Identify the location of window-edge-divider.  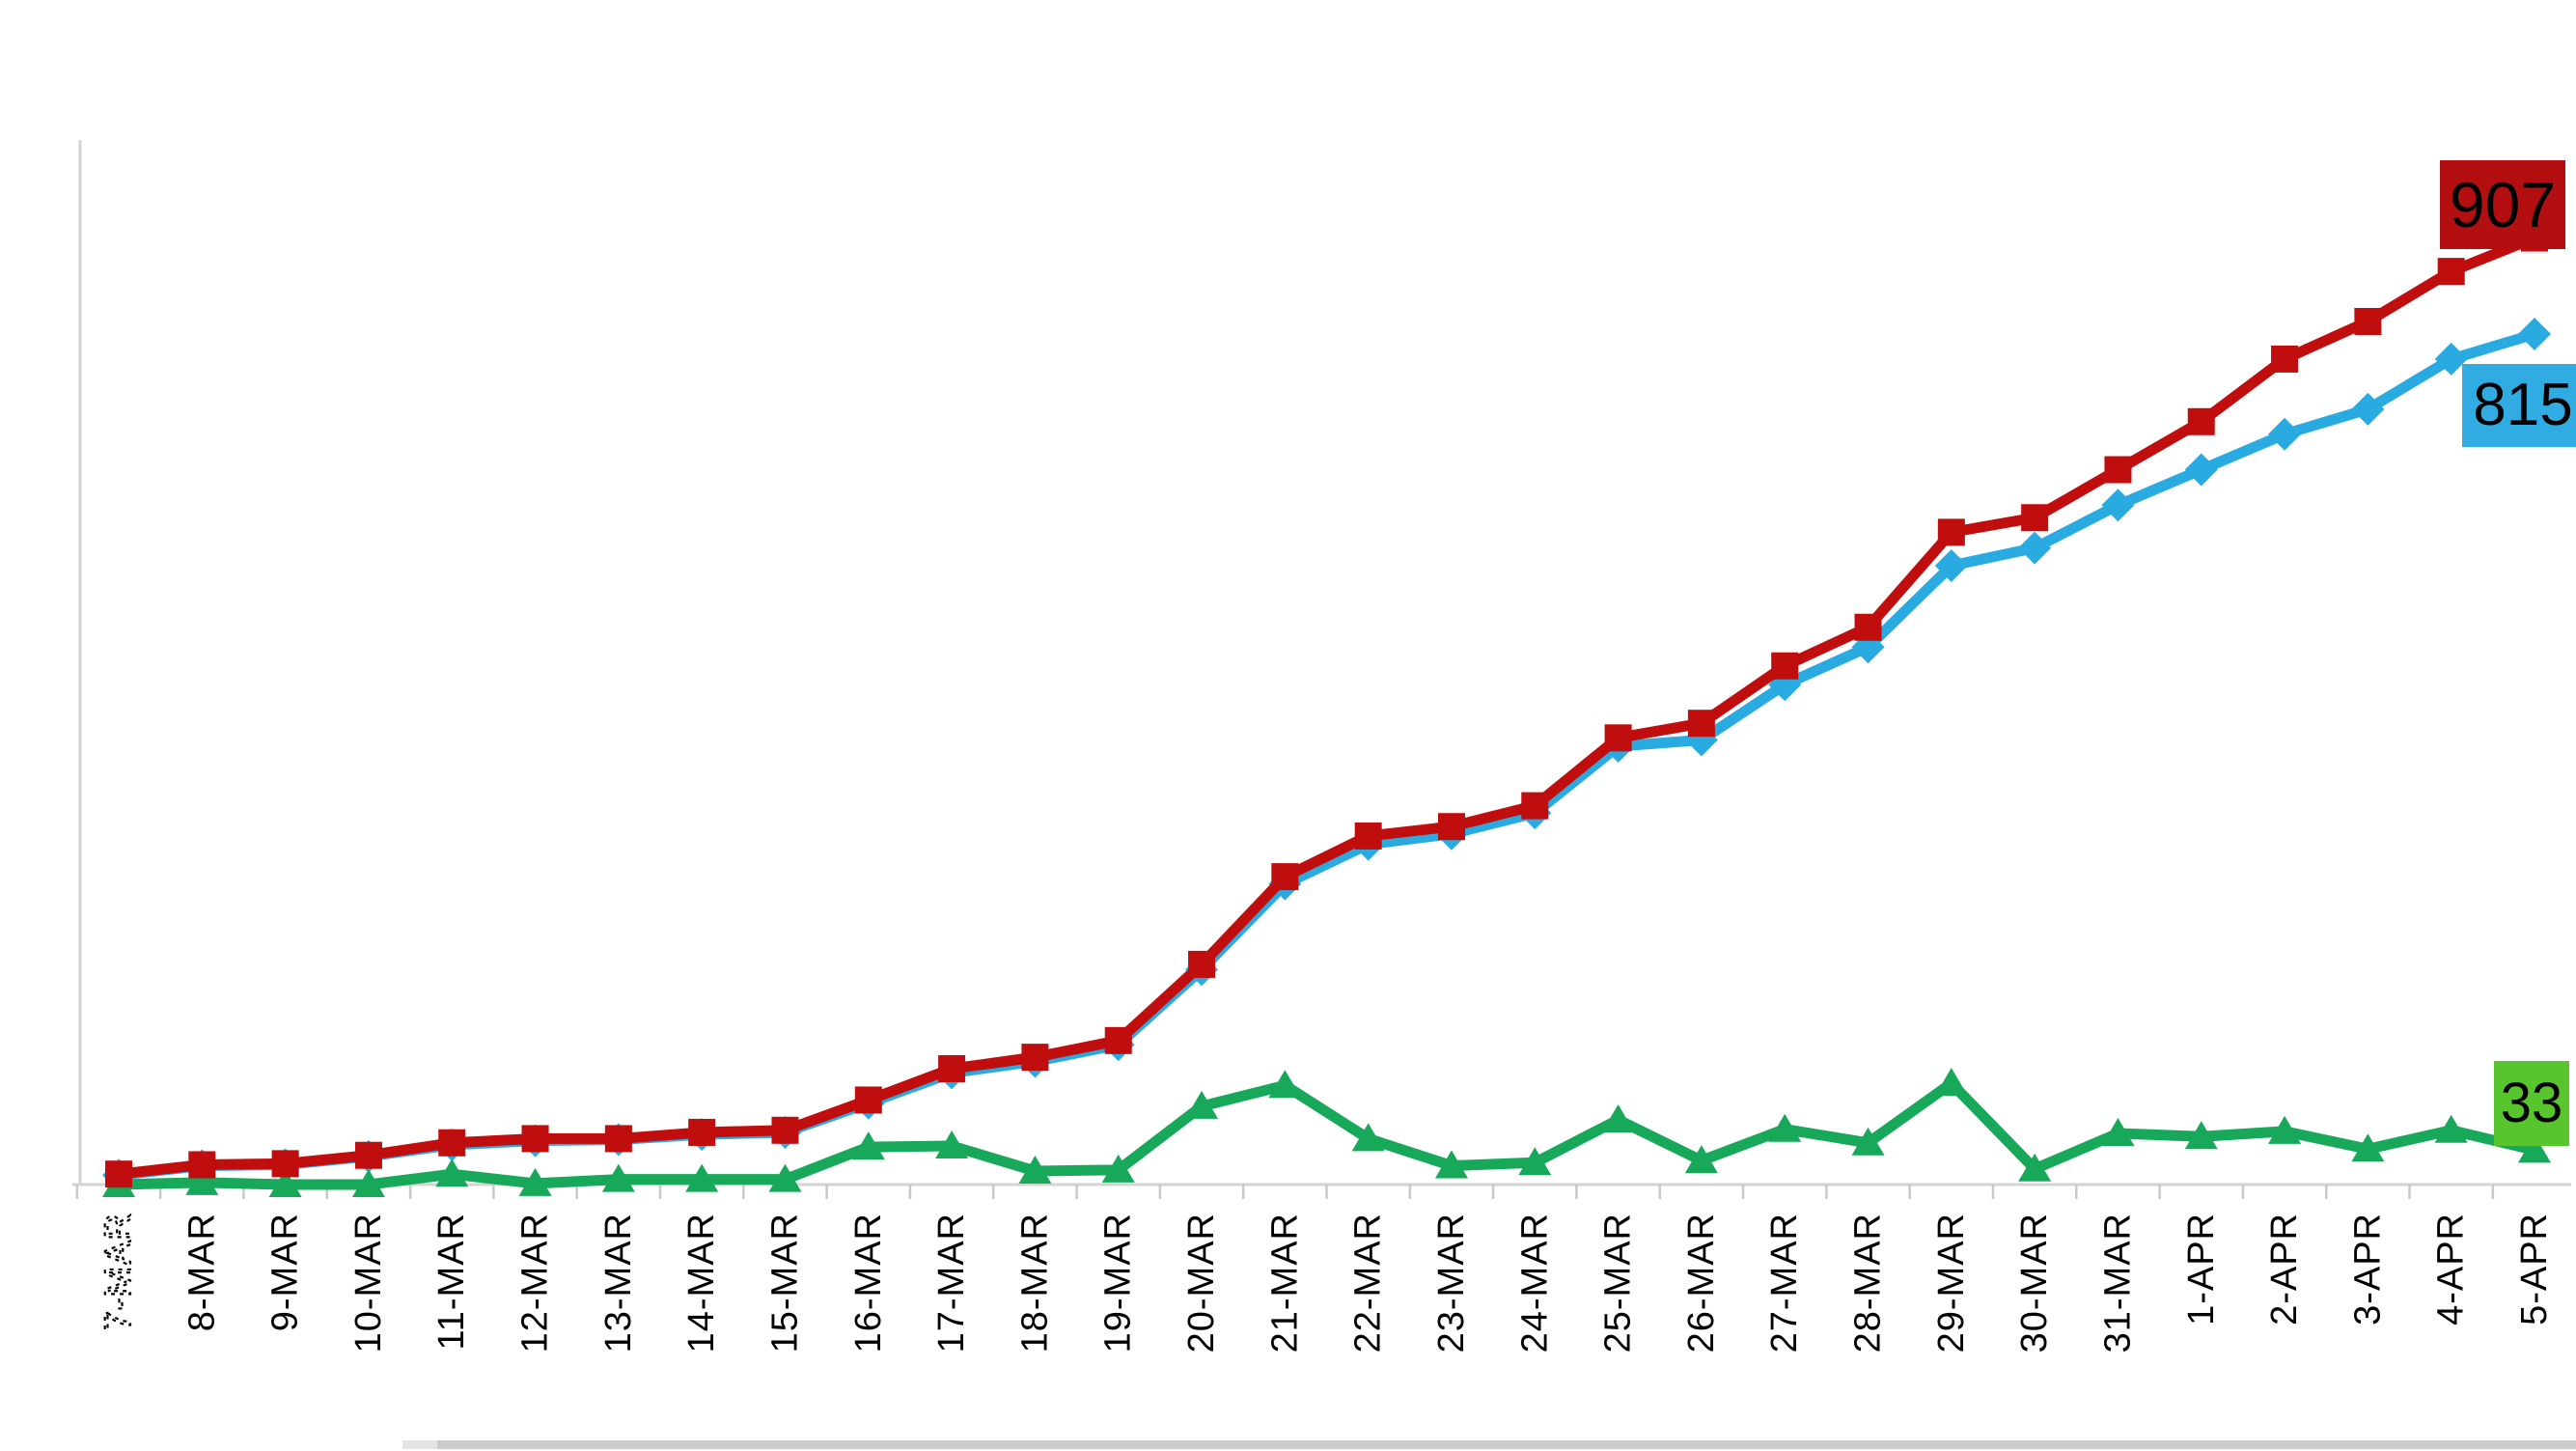
(1489, 1444).